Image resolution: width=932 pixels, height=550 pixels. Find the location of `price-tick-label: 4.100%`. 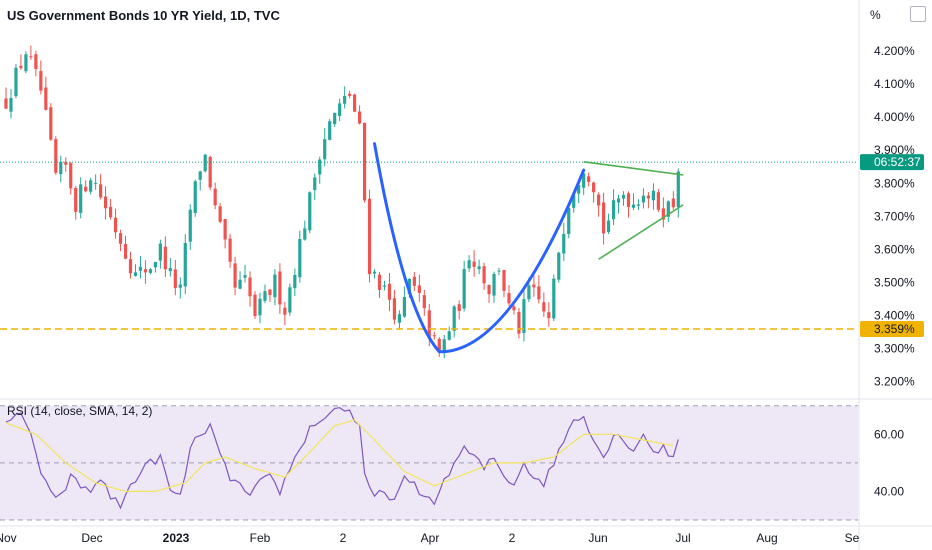

price-tick-label: 4.100% is located at coordinates (894, 84).